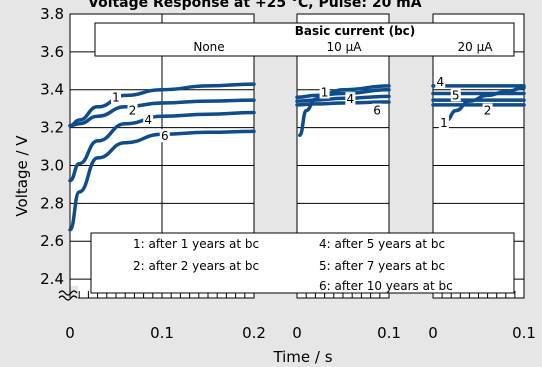 The image size is (542, 367). I want to click on legend-entry: 1: after 1 years at bc, so click(196, 244).